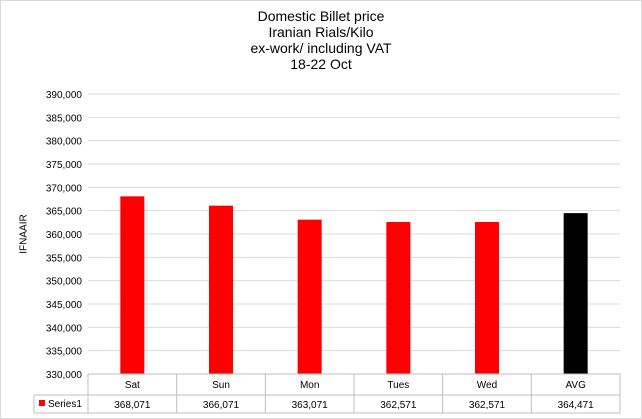 The height and width of the screenshot is (419, 642). What do you see at coordinates (487, 298) in the screenshot?
I see `bar-wed` at bounding box center [487, 298].